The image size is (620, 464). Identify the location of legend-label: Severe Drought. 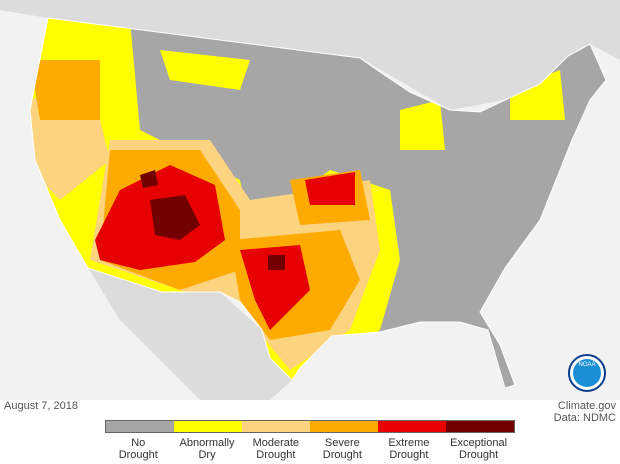
(342, 449).